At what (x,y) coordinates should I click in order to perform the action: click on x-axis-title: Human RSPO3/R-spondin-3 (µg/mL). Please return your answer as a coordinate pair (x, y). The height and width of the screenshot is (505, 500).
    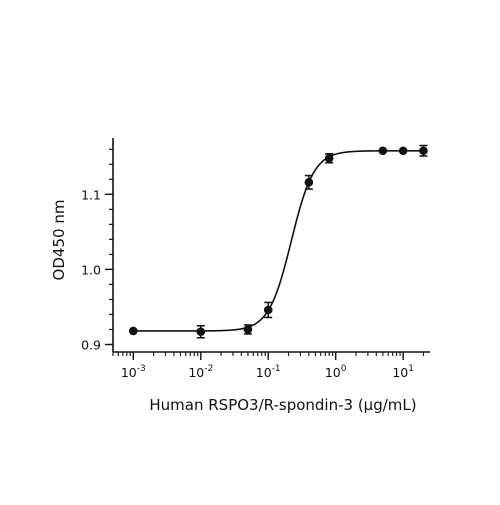
    Looking at the image, I should click on (282, 405).